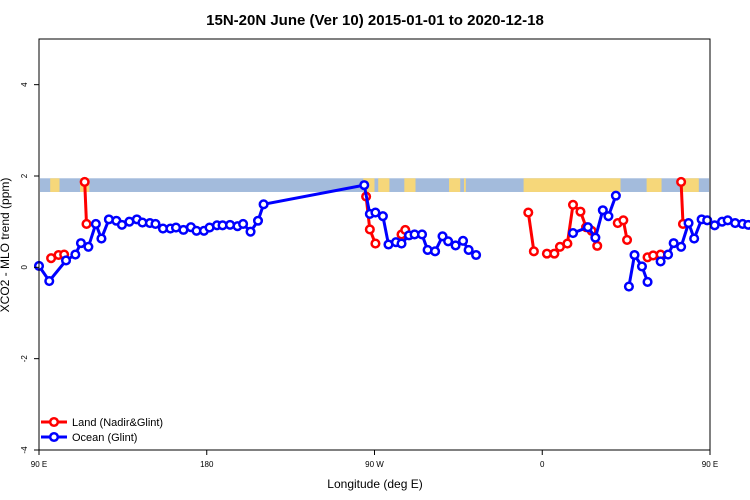 The height and width of the screenshot is (500, 750). I want to click on y-tick-label: -2, so click(24, 359).